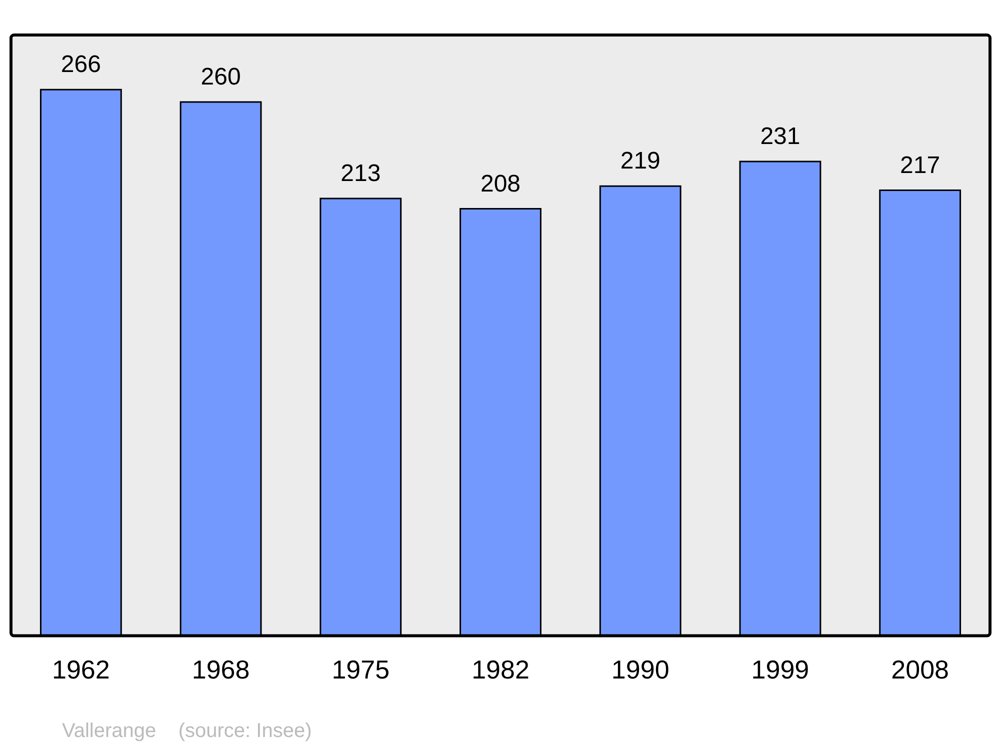 The image size is (1000, 747). What do you see at coordinates (500, 184) in the screenshot?
I see `data-label: 208` at bounding box center [500, 184].